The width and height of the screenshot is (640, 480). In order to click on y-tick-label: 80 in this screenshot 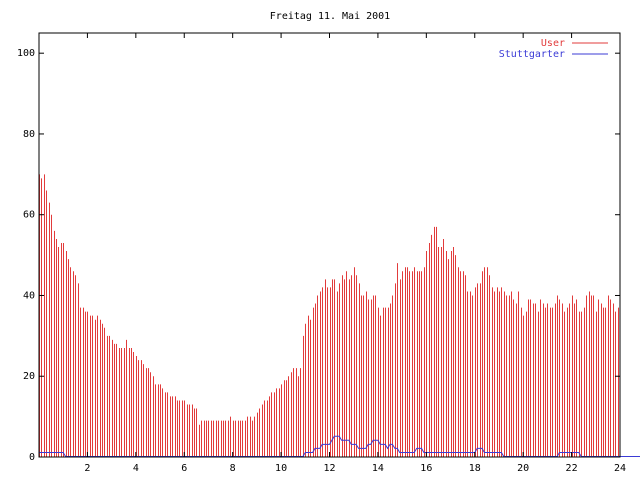, I will do `click(29, 134)`.